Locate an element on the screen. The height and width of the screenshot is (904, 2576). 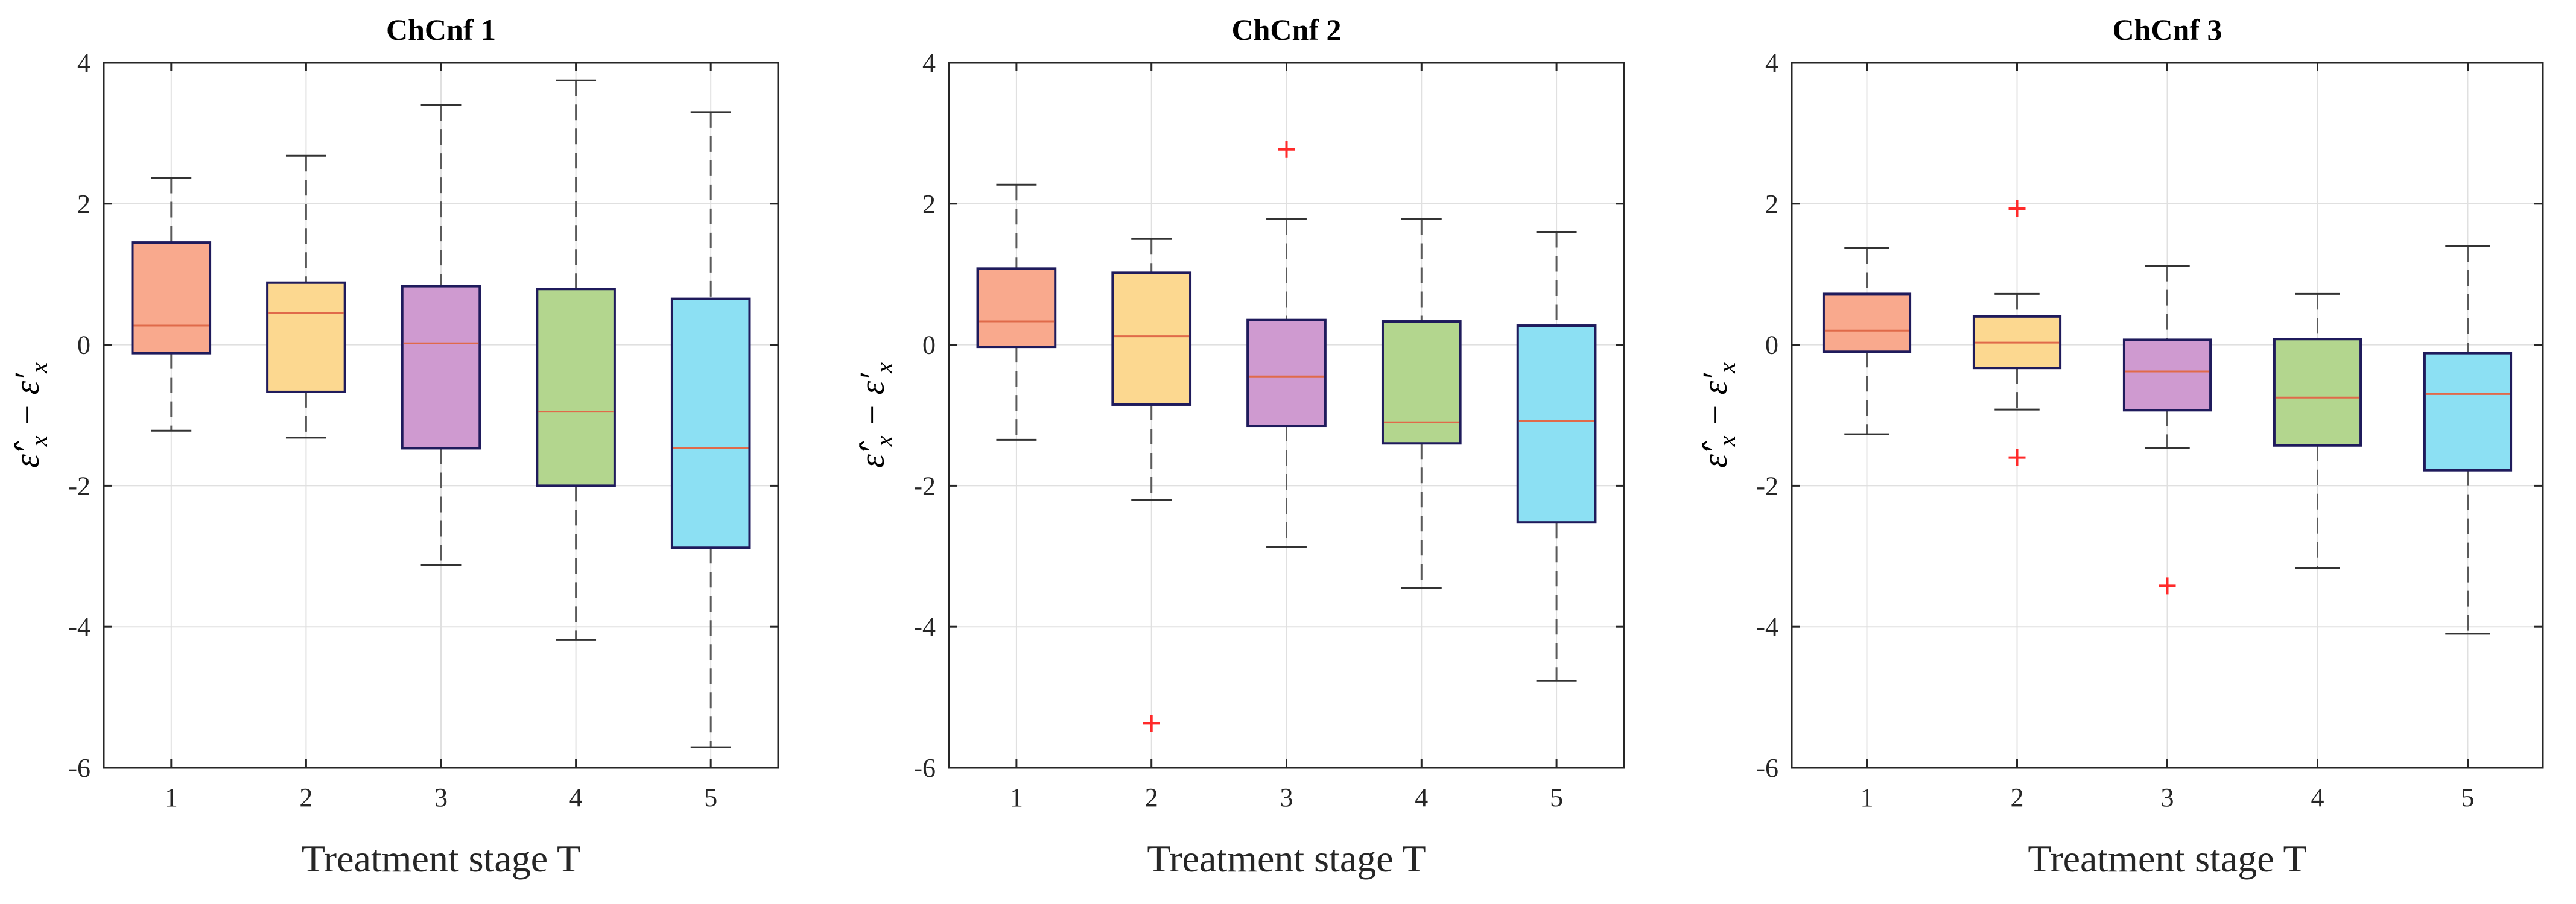
chart-title: ChCnf 3 is located at coordinates (2167, 29).